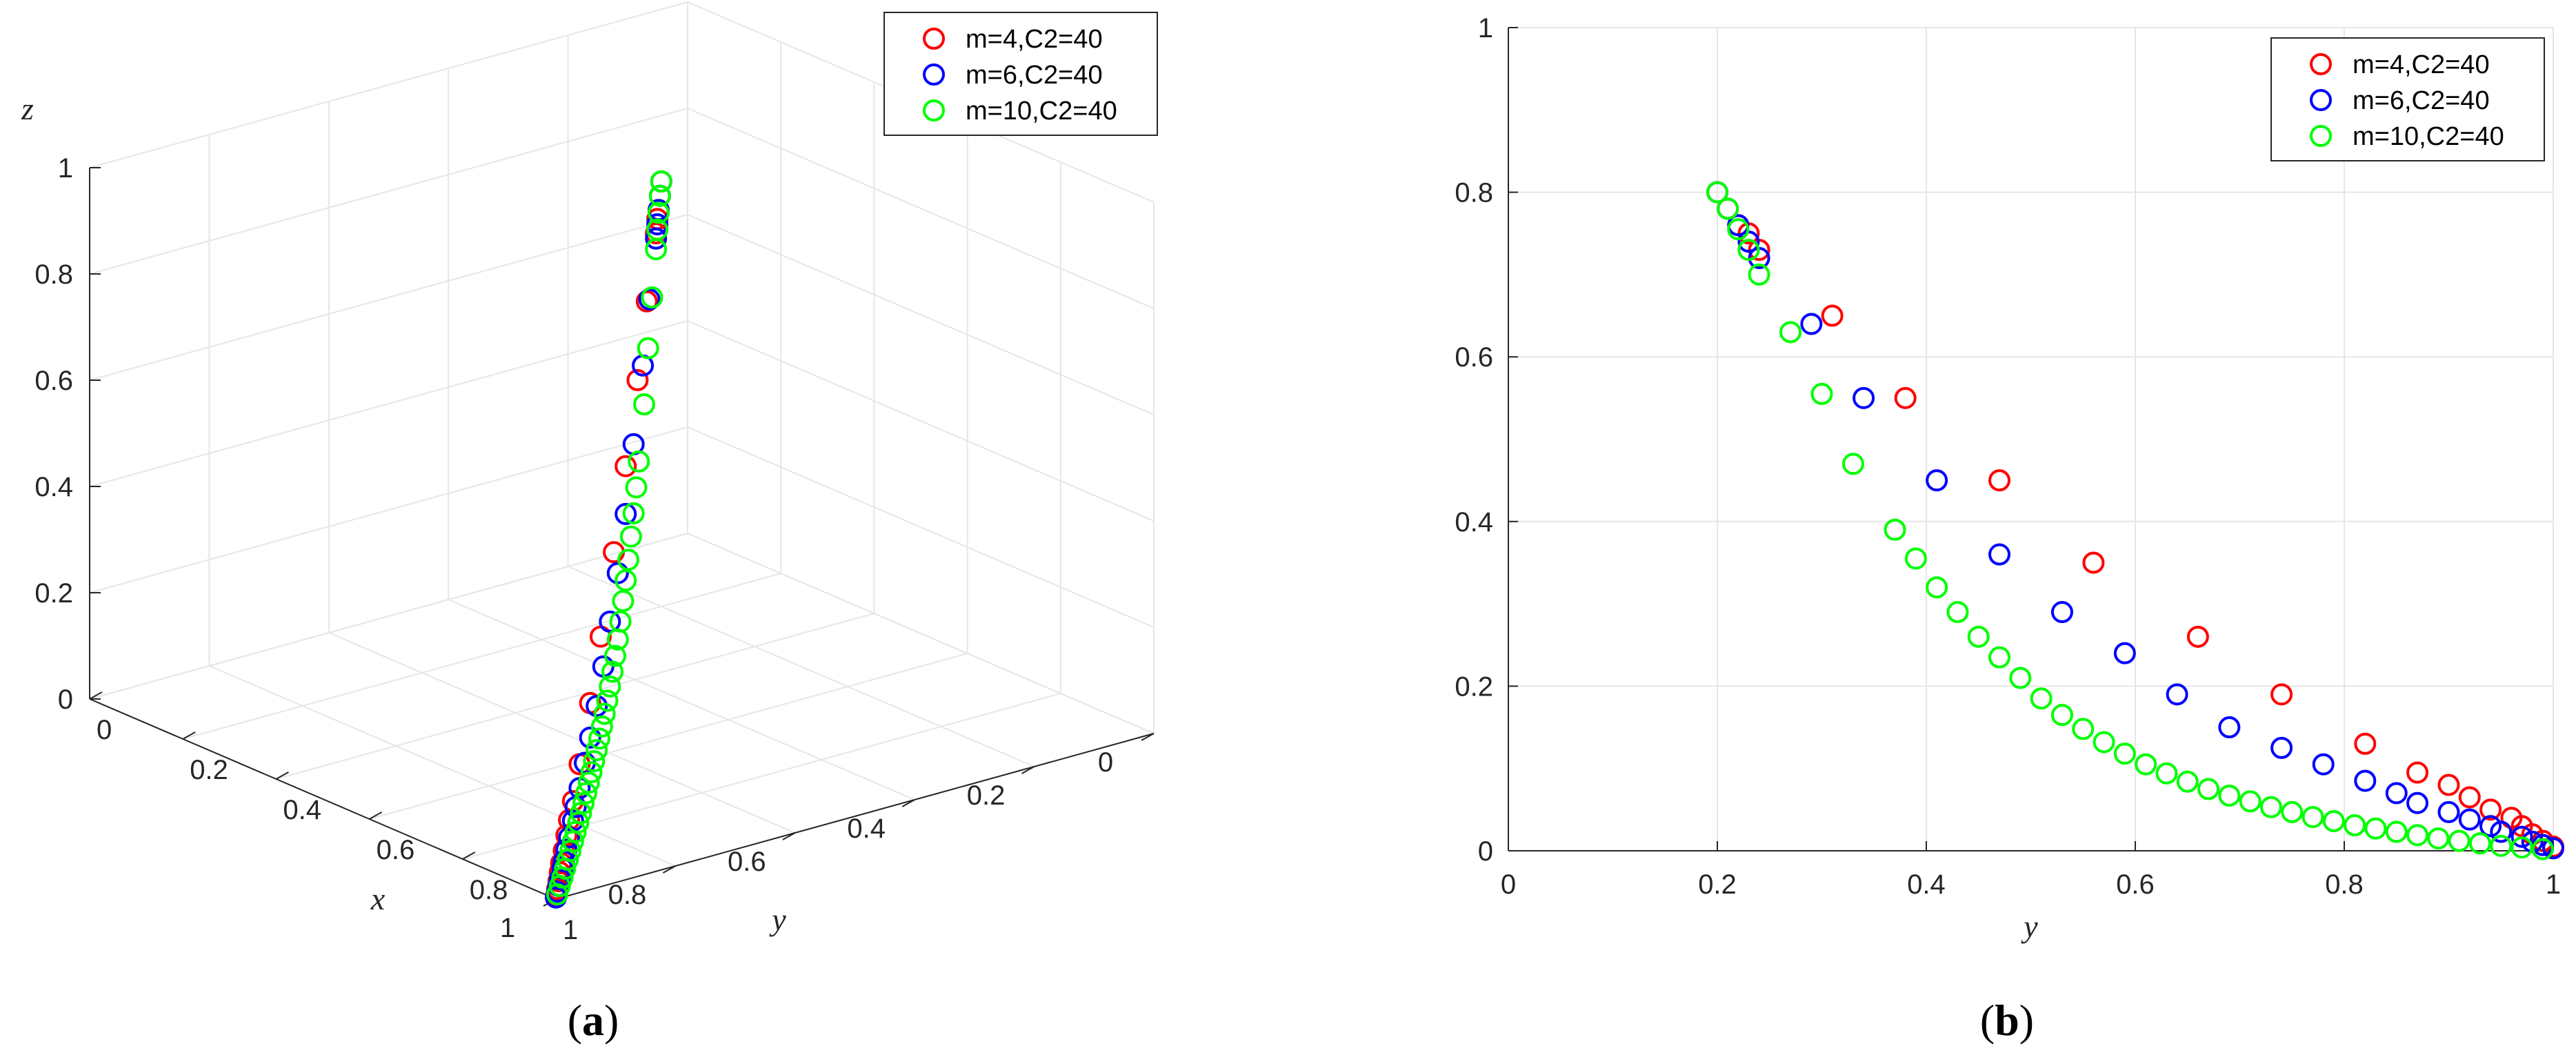  I want to click on z-tick-label: 0.4, so click(53, 487).